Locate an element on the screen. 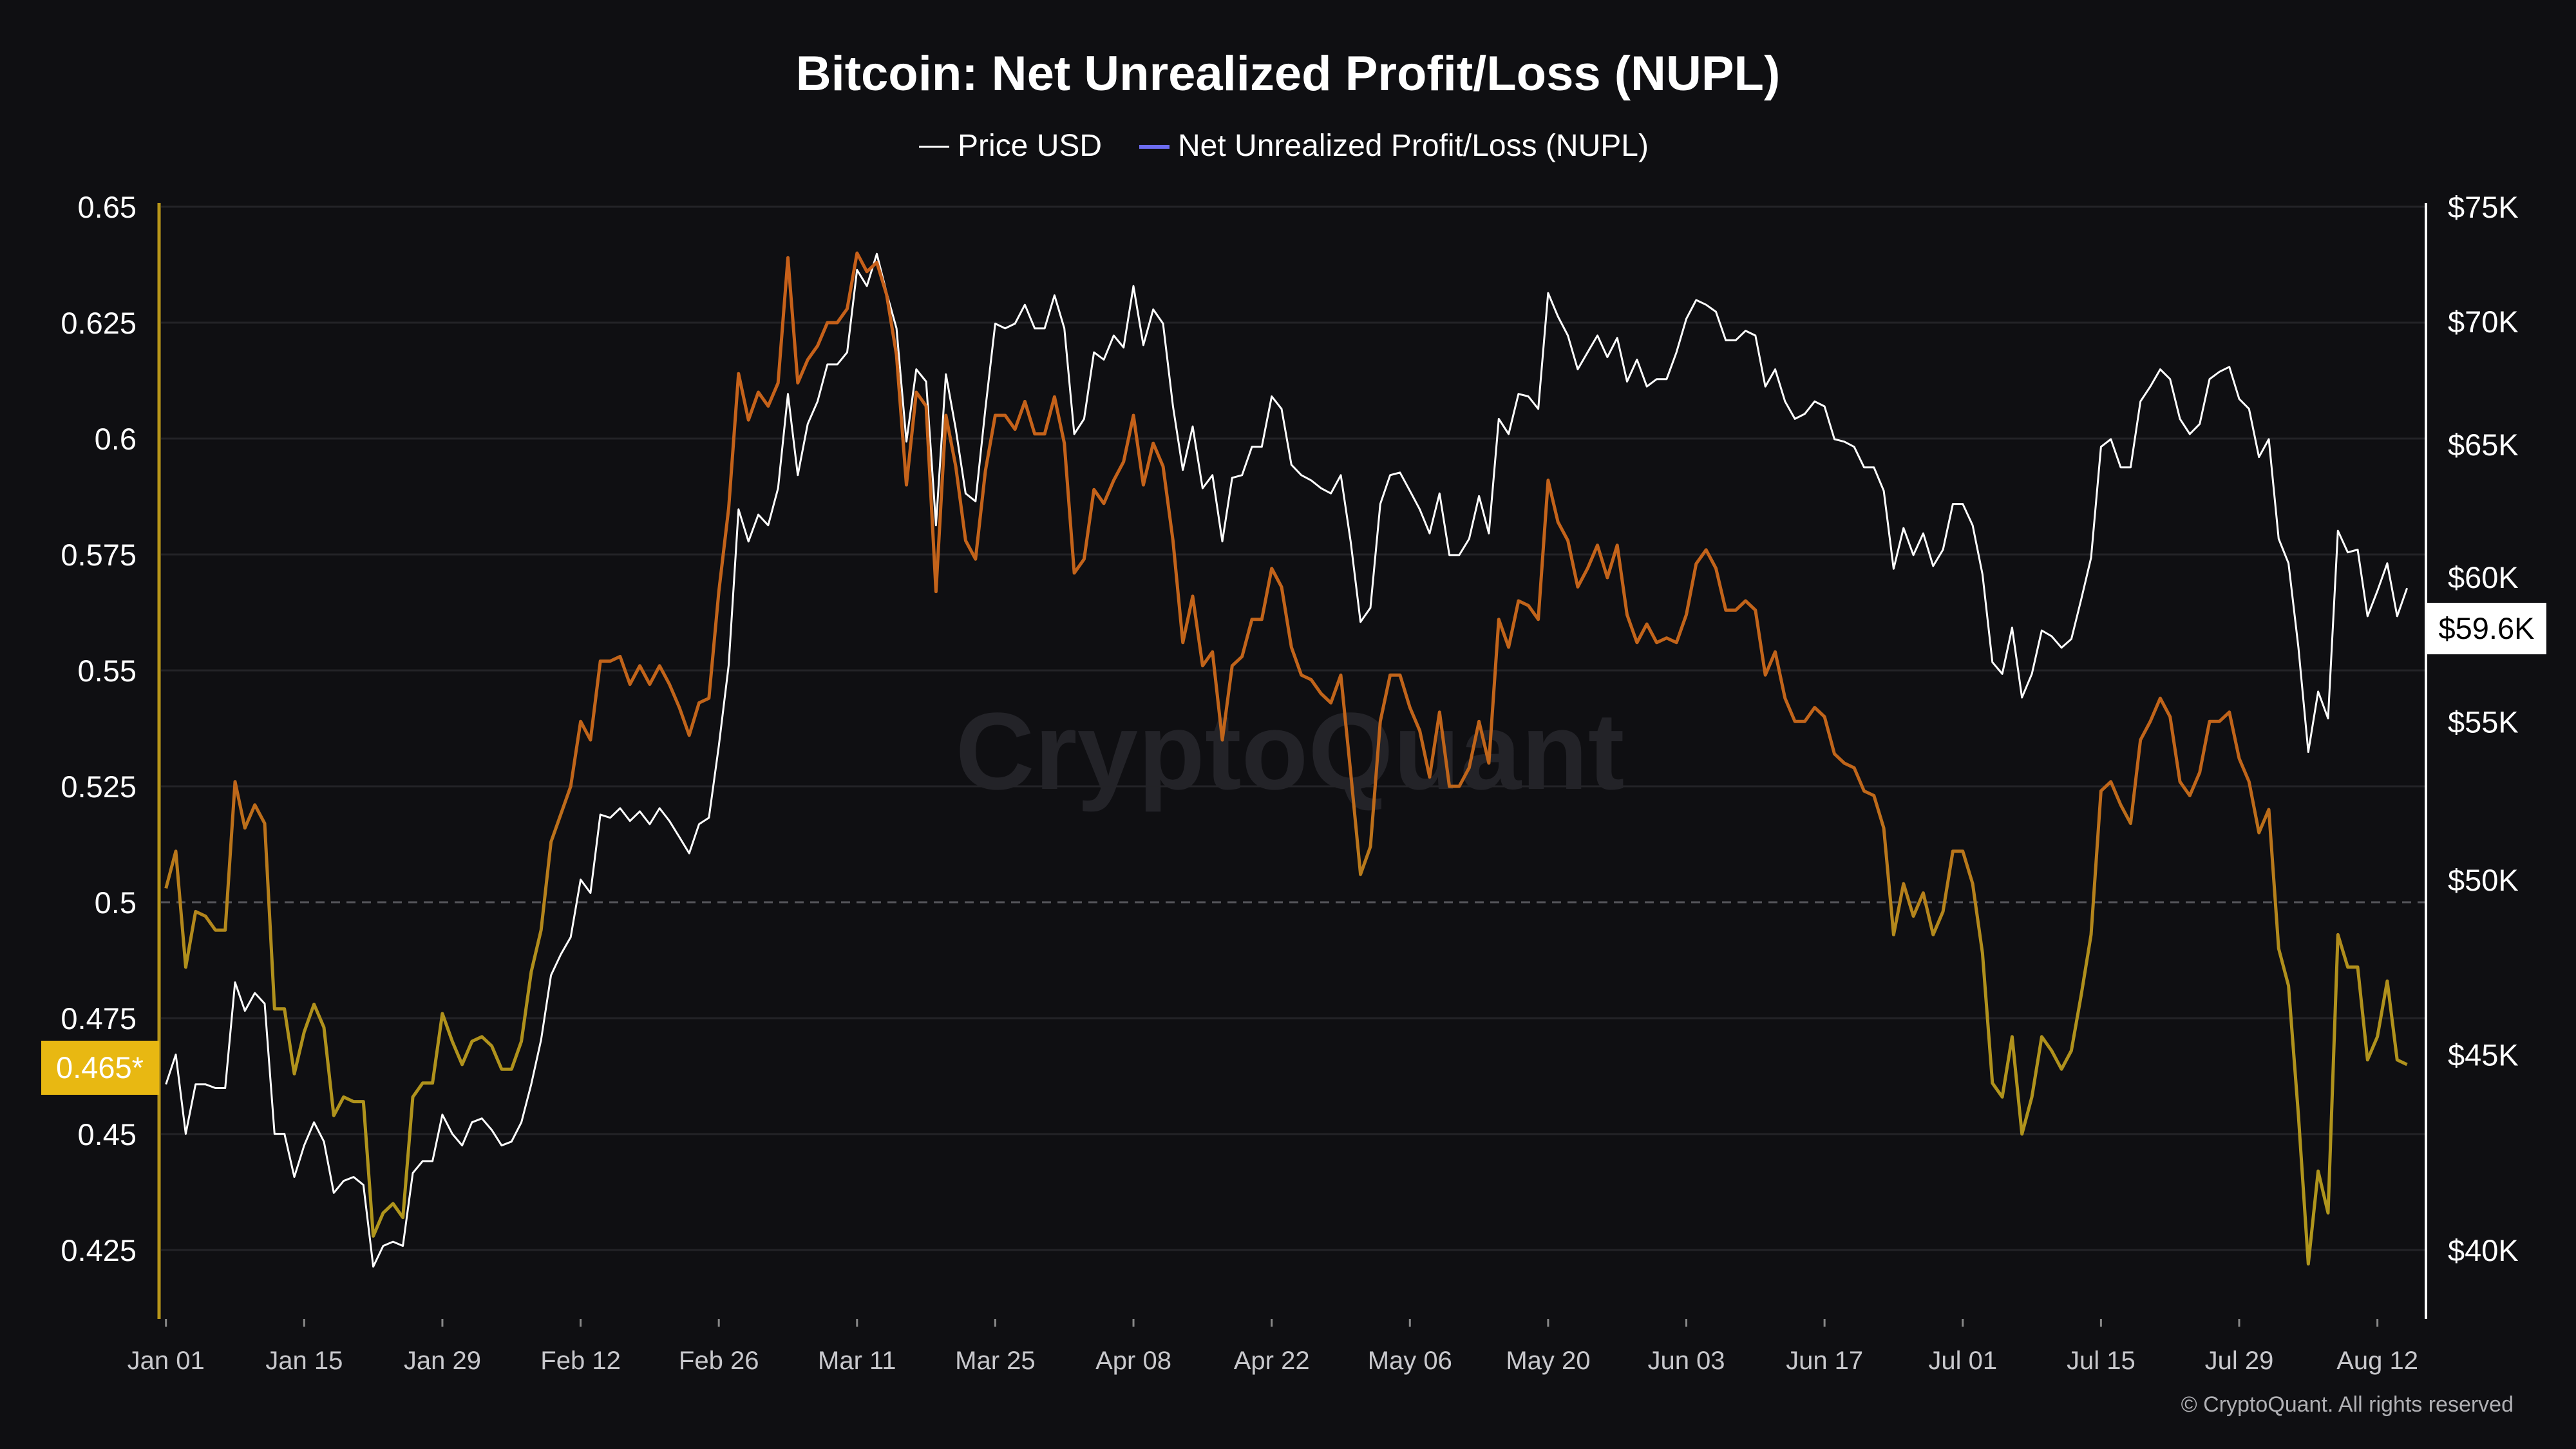  left-tick-label: 0.55 is located at coordinates (108, 671).